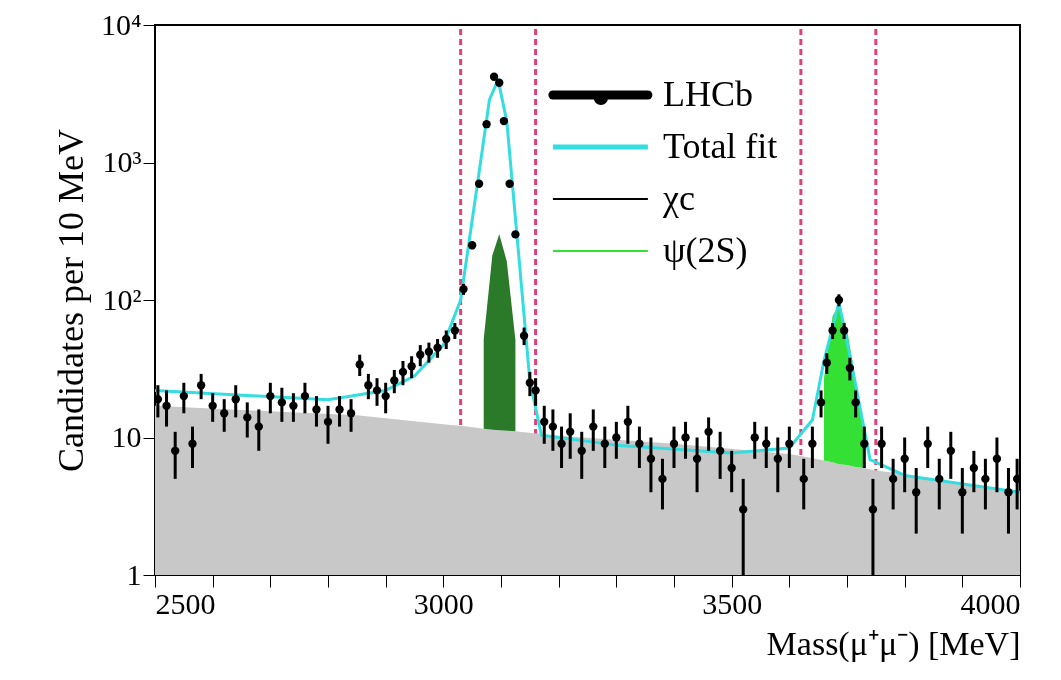  What do you see at coordinates (71, 300) in the screenshot?
I see `y-axis-title: Candidates per 10 MeV` at bounding box center [71, 300].